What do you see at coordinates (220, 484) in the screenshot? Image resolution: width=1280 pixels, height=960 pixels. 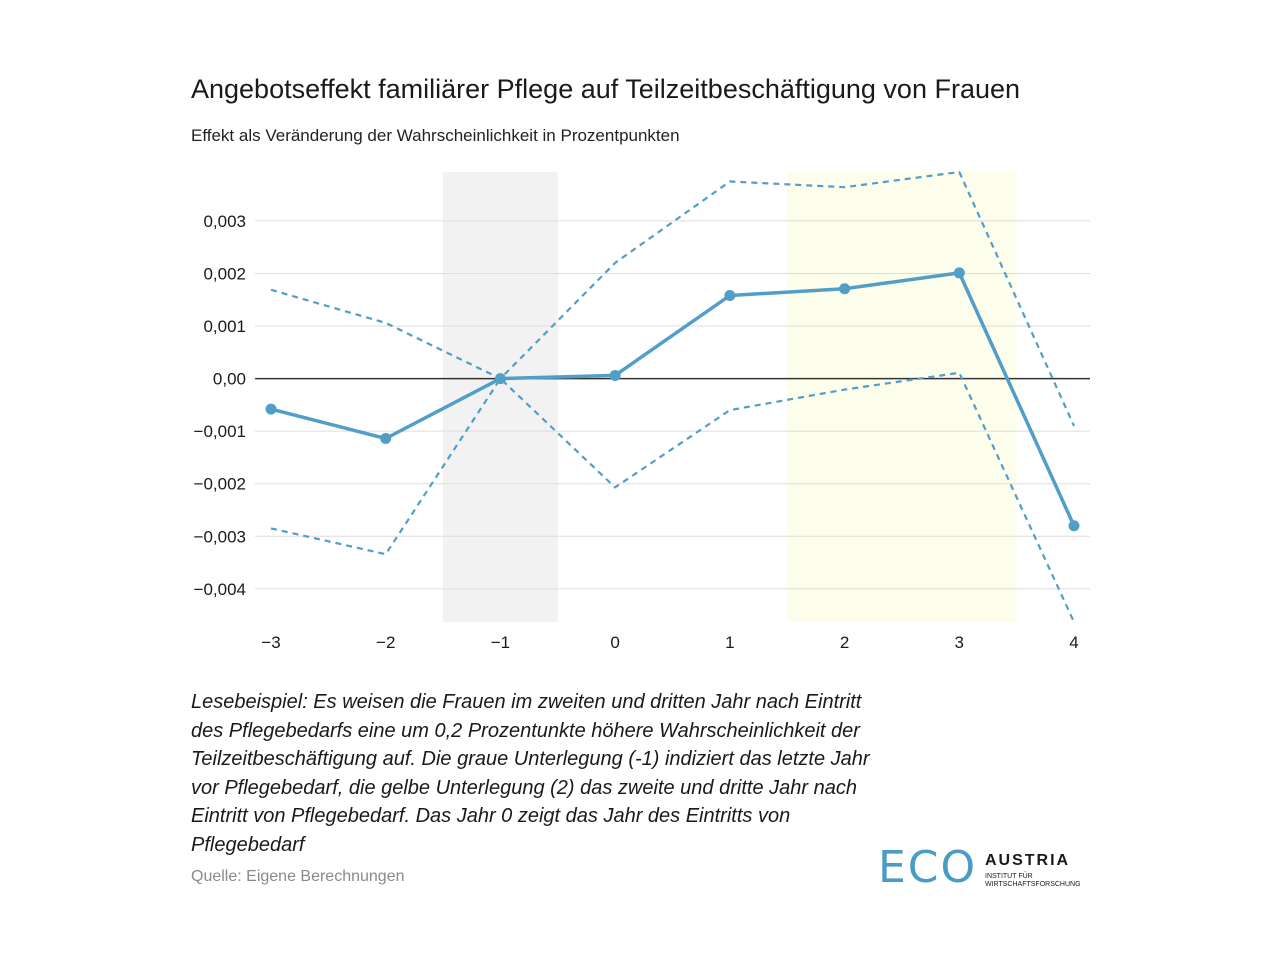 I see `y-tick-label: −0,002` at bounding box center [220, 484].